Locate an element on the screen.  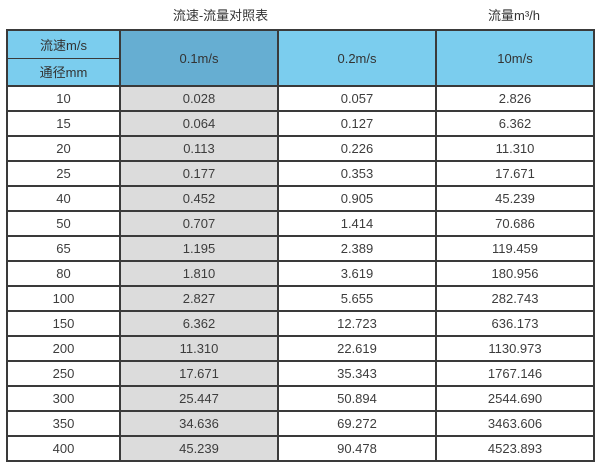
value-cell: 70.686 is located at coordinates (515, 223).